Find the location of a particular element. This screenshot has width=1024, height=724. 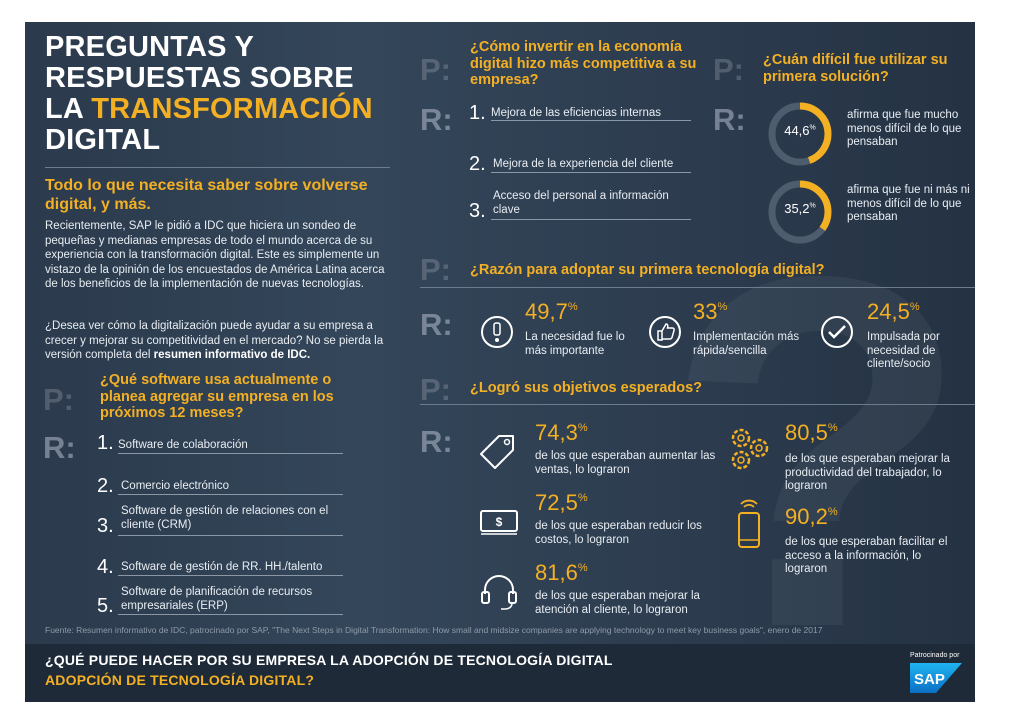

title-line: RESPUESTAS SOBRE is located at coordinates (199, 78).